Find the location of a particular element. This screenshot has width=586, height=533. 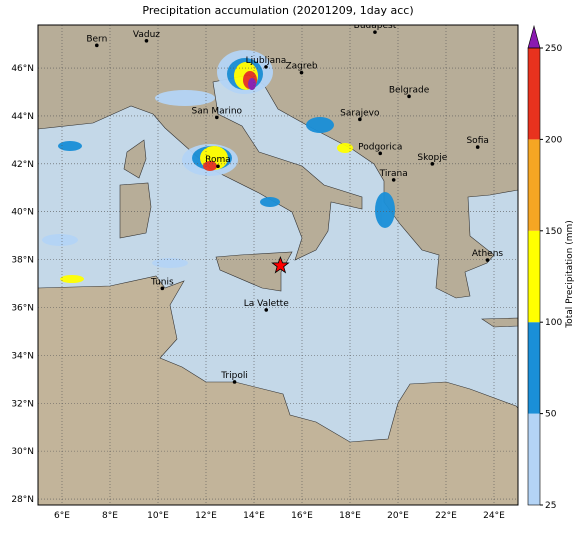

city-label: Ljubljana is located at coordinates (266, 61).